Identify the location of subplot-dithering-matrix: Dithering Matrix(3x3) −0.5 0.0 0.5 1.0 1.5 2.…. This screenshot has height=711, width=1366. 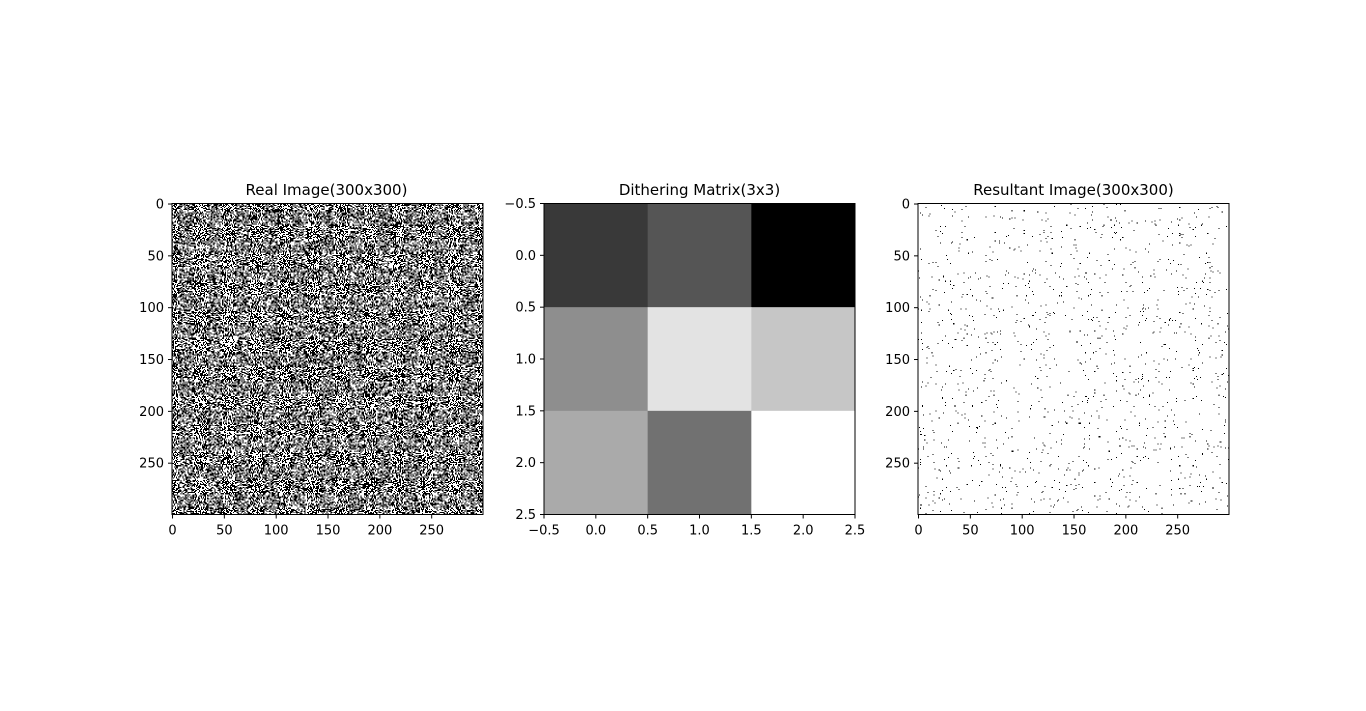
(684, 360).